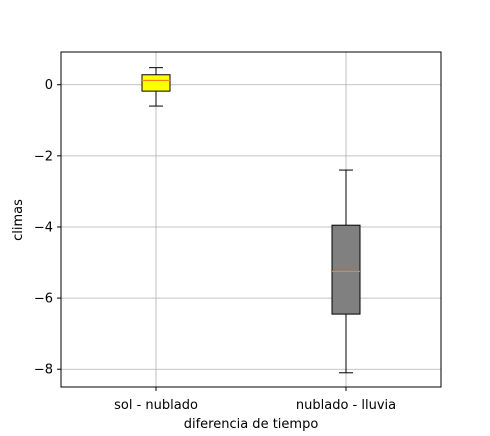 The width and height of the screenshot is (490, 436). Describe the element at coordinates (43, 227) in the screenshot. I see `y-tick-label: −4` at that location.